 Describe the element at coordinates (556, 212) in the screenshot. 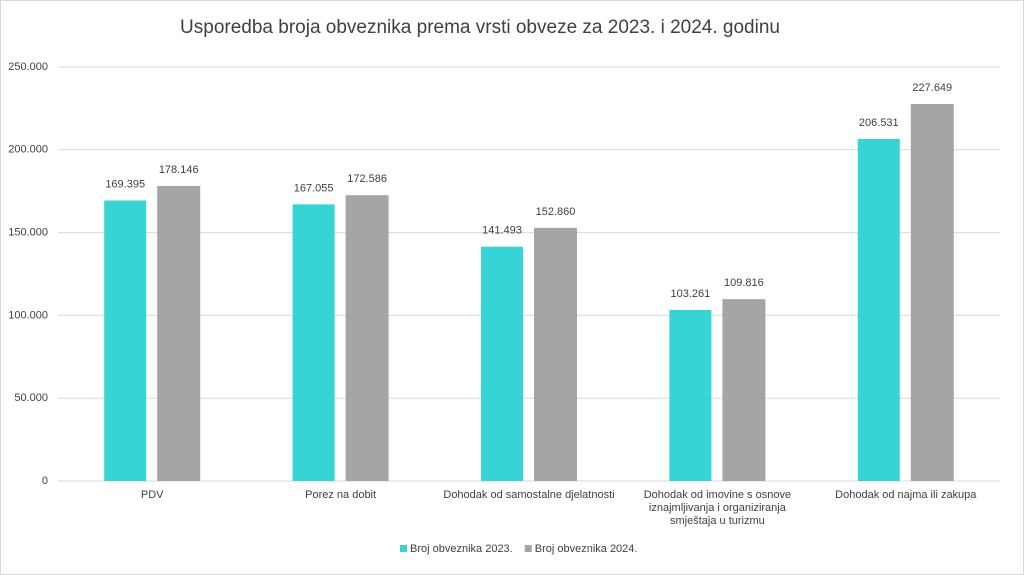

I see `value-label: 152.860` at that location.